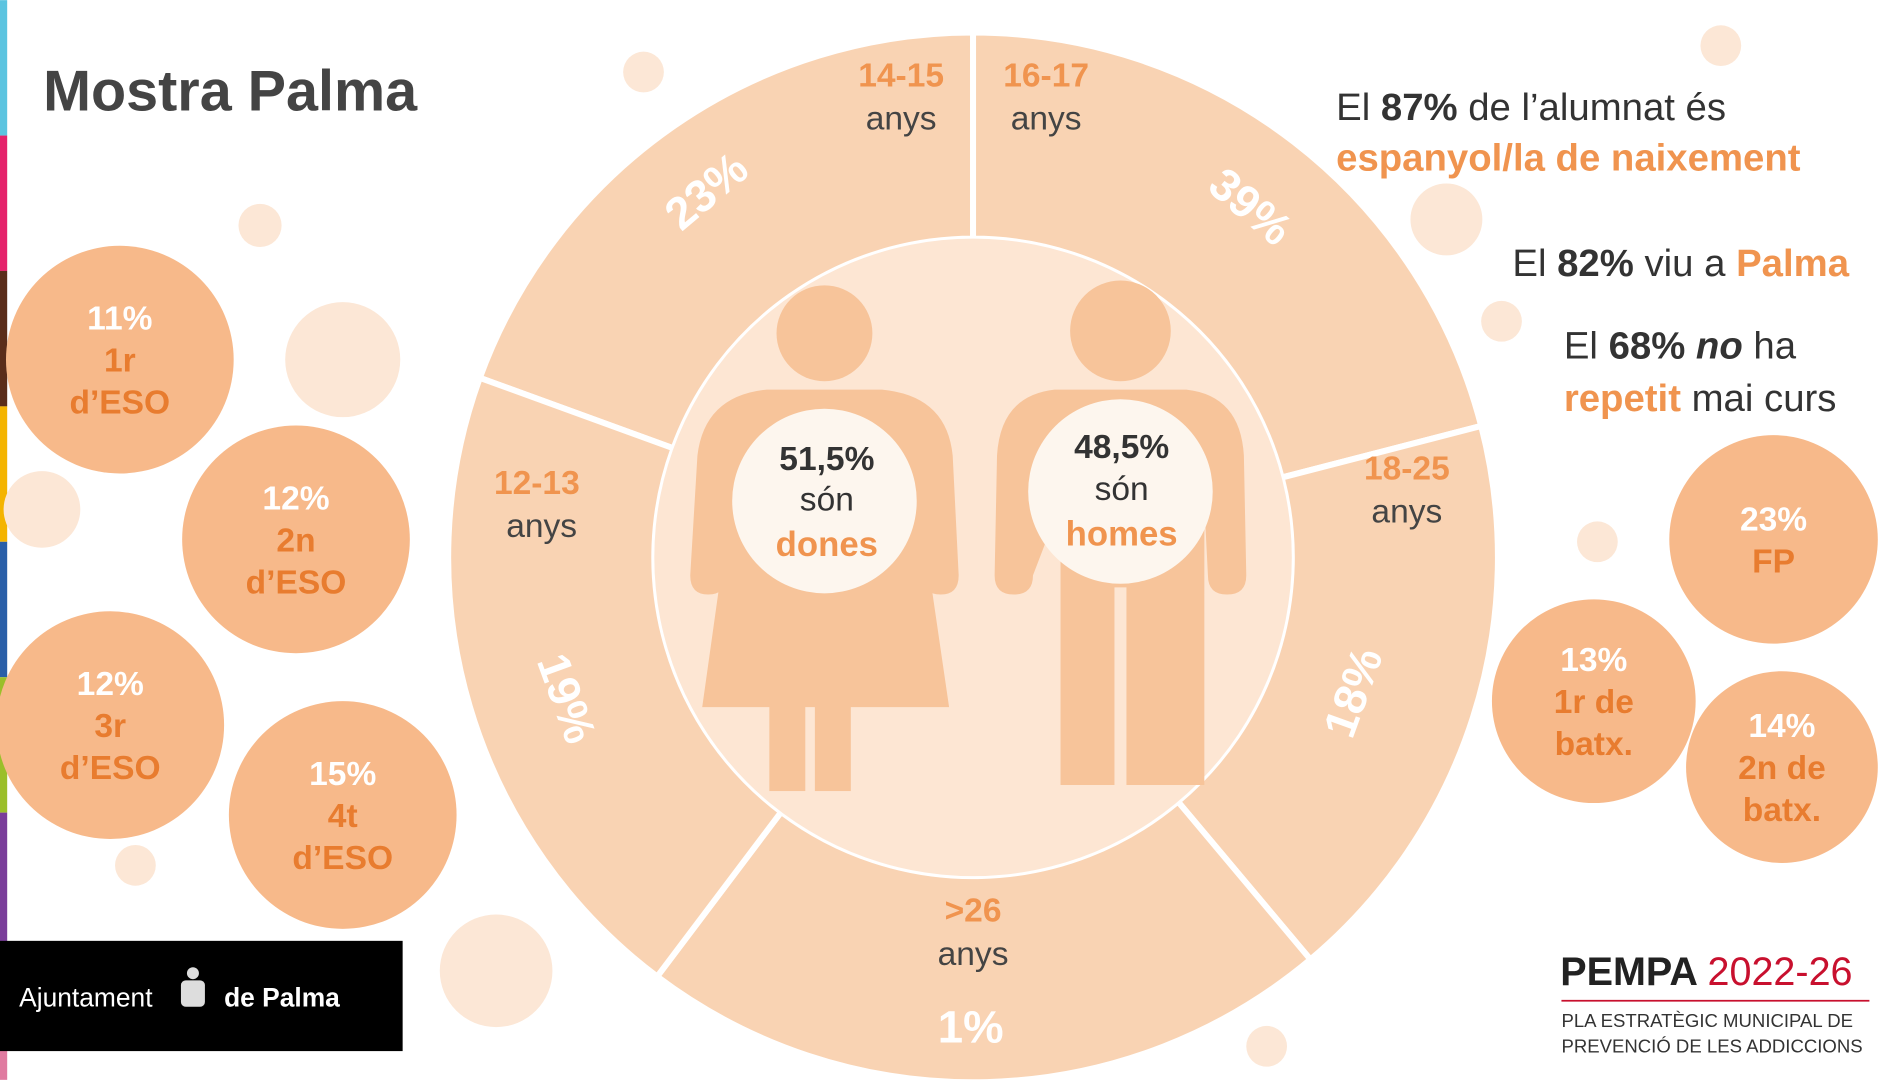 This screenshot has height=1080, width=1879. What do you see at coordinates (826, 459) in the screenshot?
I see `gender-percent: 51,5%` at bounding box center [826, 459].